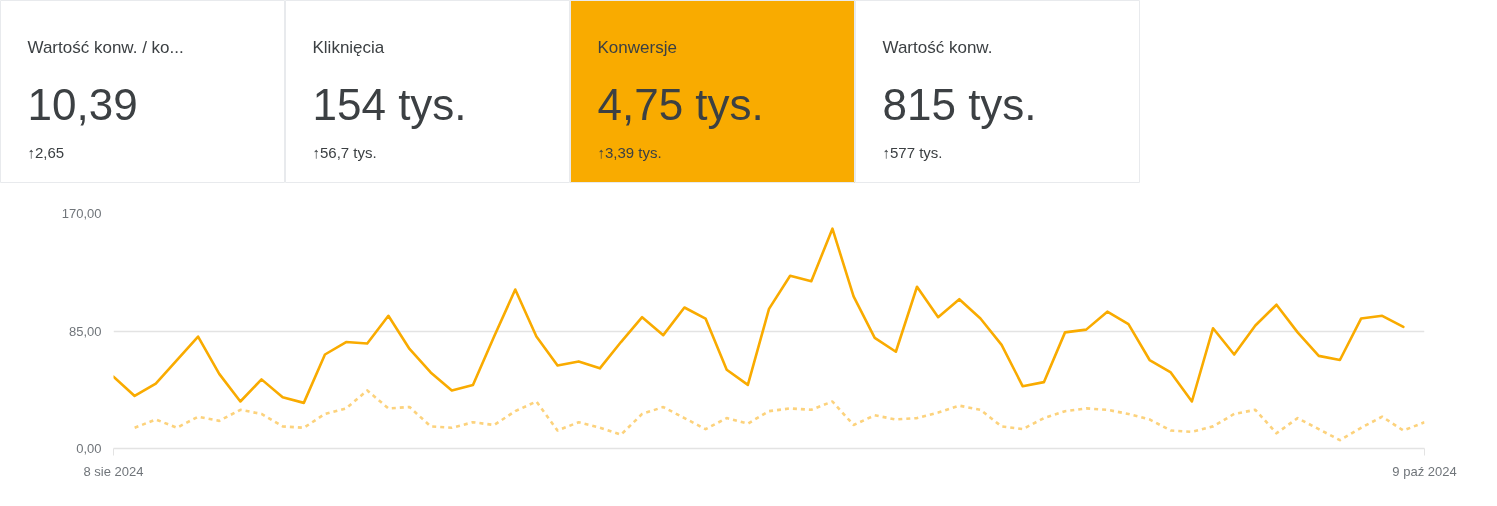 This screenshot has height=506, width=1497. What do you see at coordinates (389, 104) in the screenshot?
I see `text: 154 tys.` at bounding box center [389, 104].